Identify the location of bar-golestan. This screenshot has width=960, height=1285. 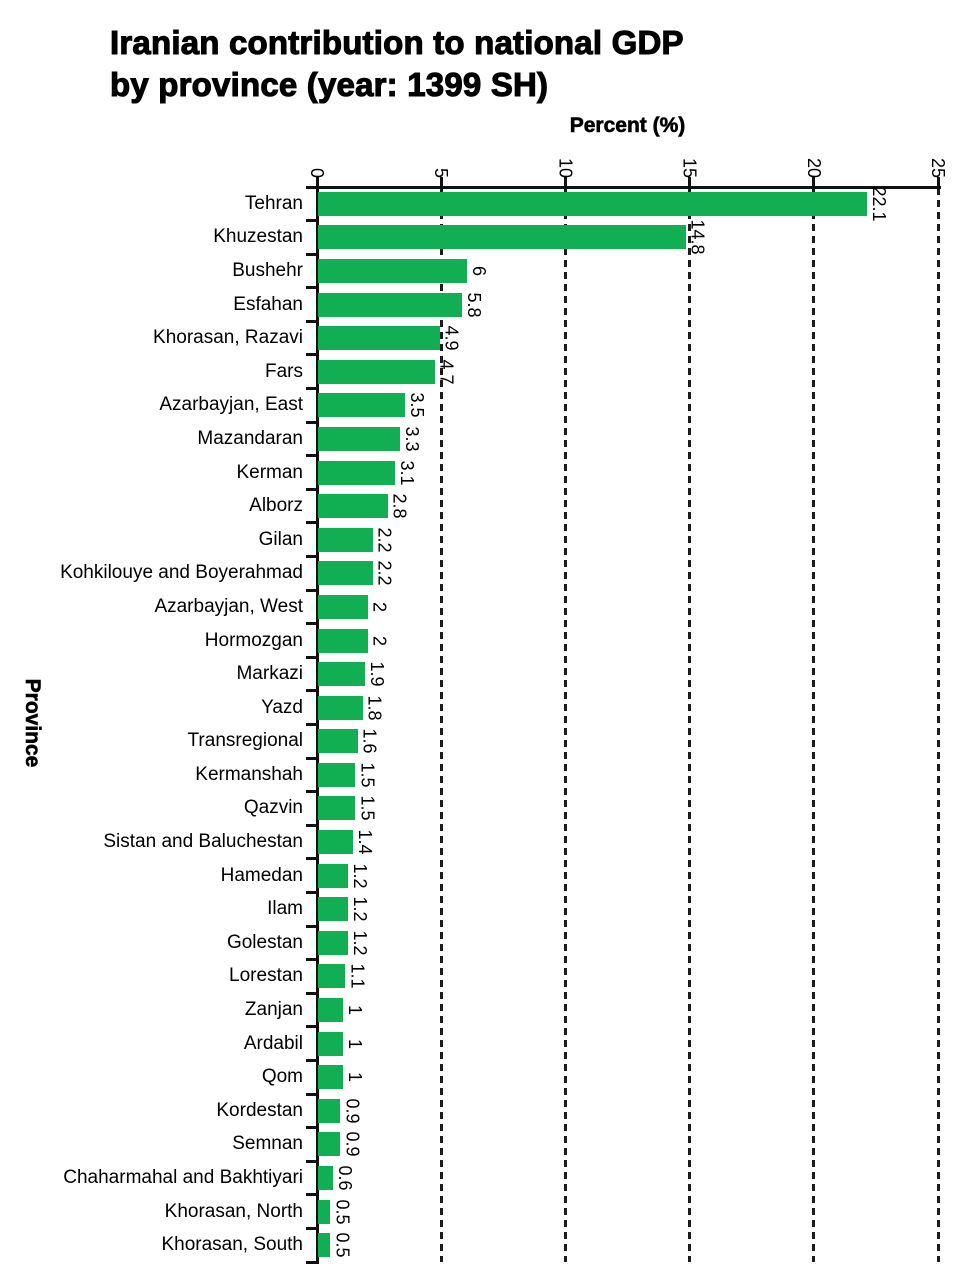
(333, 942).